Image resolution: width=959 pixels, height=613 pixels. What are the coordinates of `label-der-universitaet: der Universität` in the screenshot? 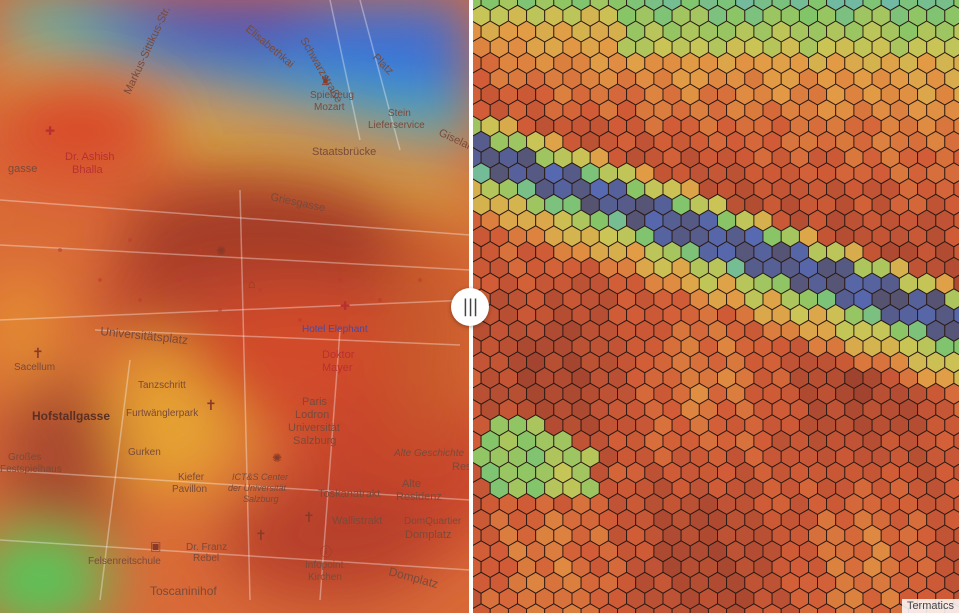 It's located at (257, 488).